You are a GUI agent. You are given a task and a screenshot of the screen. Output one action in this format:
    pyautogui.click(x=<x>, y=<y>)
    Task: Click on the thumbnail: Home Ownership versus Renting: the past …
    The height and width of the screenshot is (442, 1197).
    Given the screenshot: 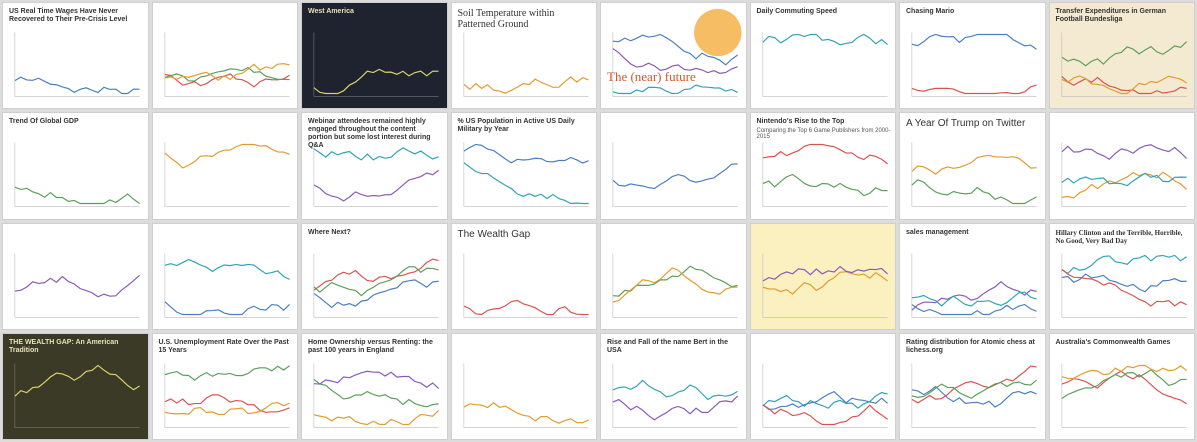 What is the action you would take?
    pyautogui.click(x=374, y=386)
    